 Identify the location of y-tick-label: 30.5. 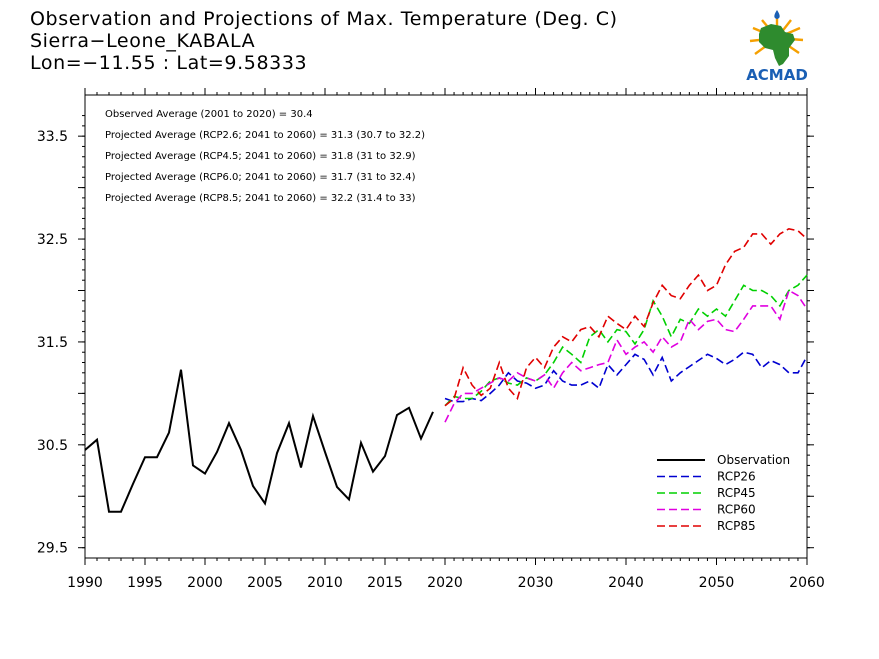
(52, 446).